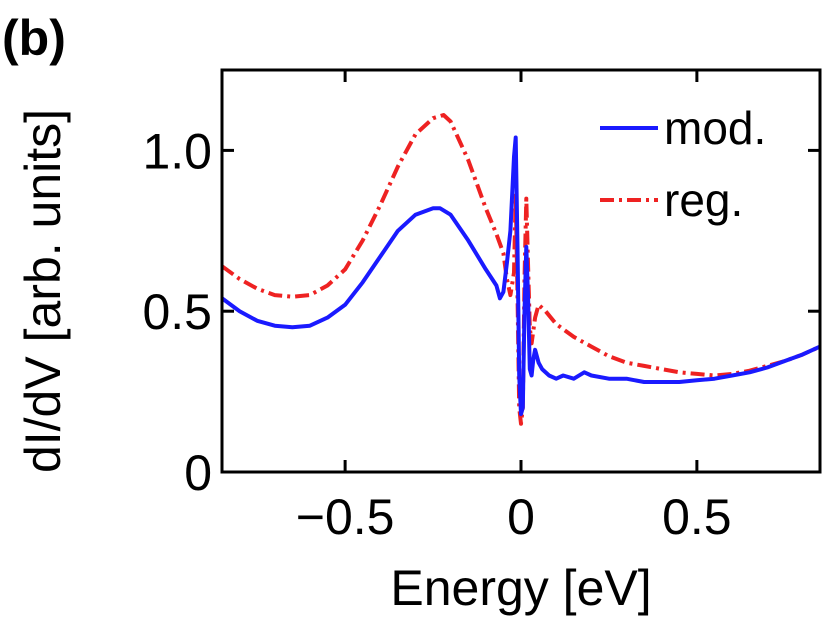 The height and width of the screenshot is (623, 830). Describe the element at coordinates (683, 164) in the screenshot. I see `legend: mod. reg.` at that location.